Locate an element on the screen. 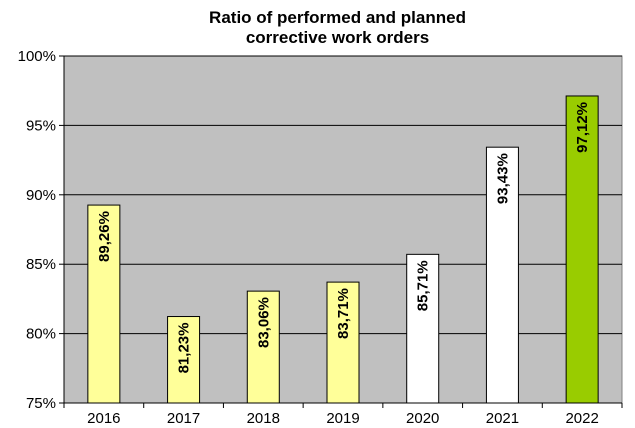 This screenshot has height=428, width=635. bar-2018 is located at coordinates (263, 347).